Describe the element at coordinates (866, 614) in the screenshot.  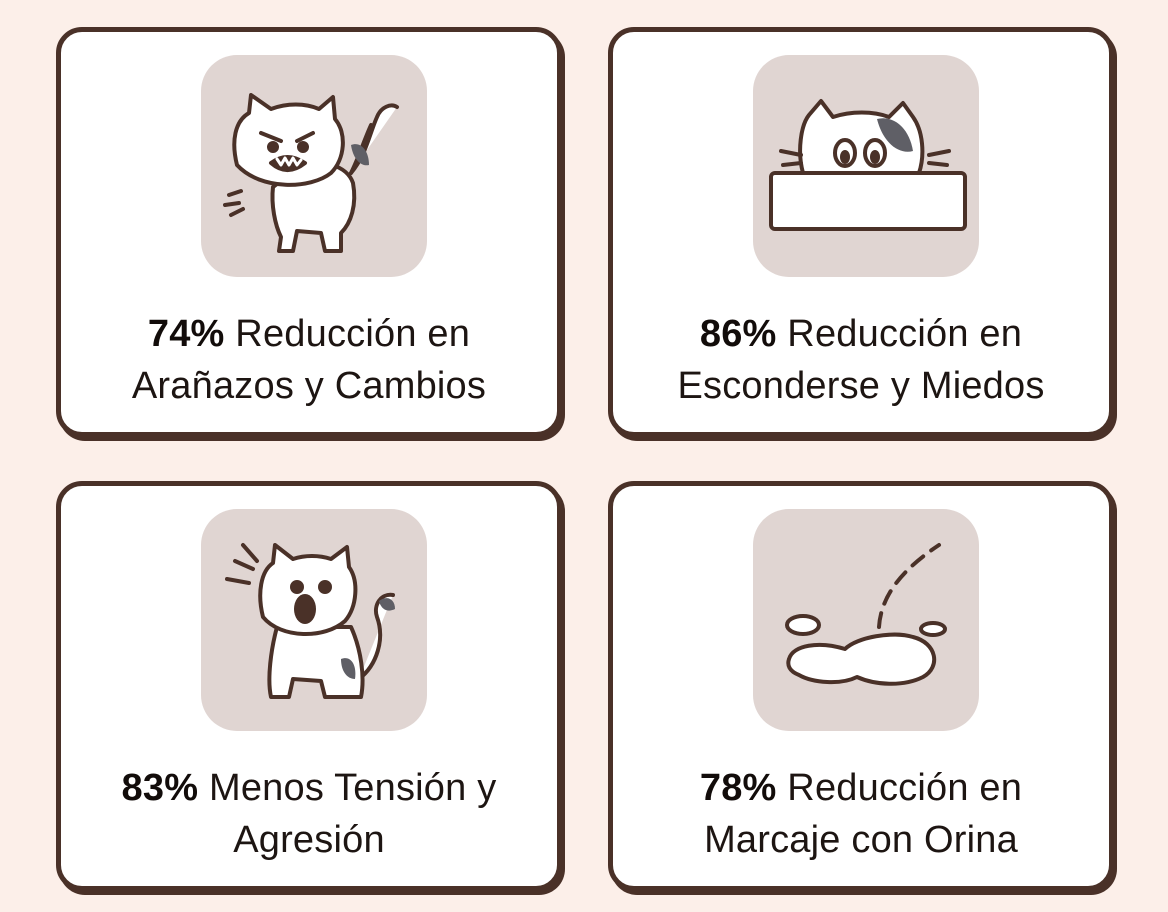
I see `urine-puddle-icon` at that location.